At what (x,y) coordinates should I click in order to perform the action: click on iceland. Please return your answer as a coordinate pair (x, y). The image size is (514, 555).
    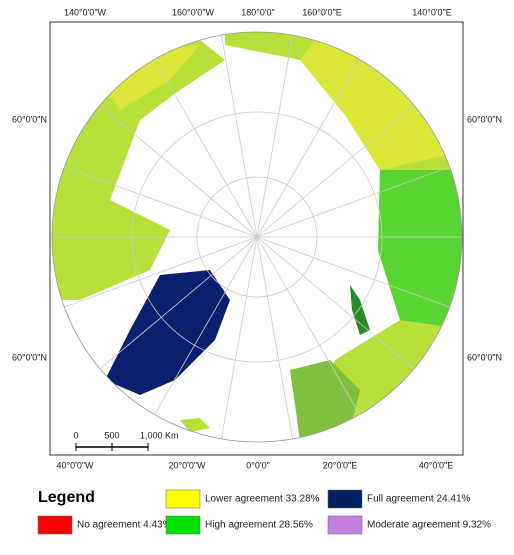
    Looking at the image, I should click on (195, 425).